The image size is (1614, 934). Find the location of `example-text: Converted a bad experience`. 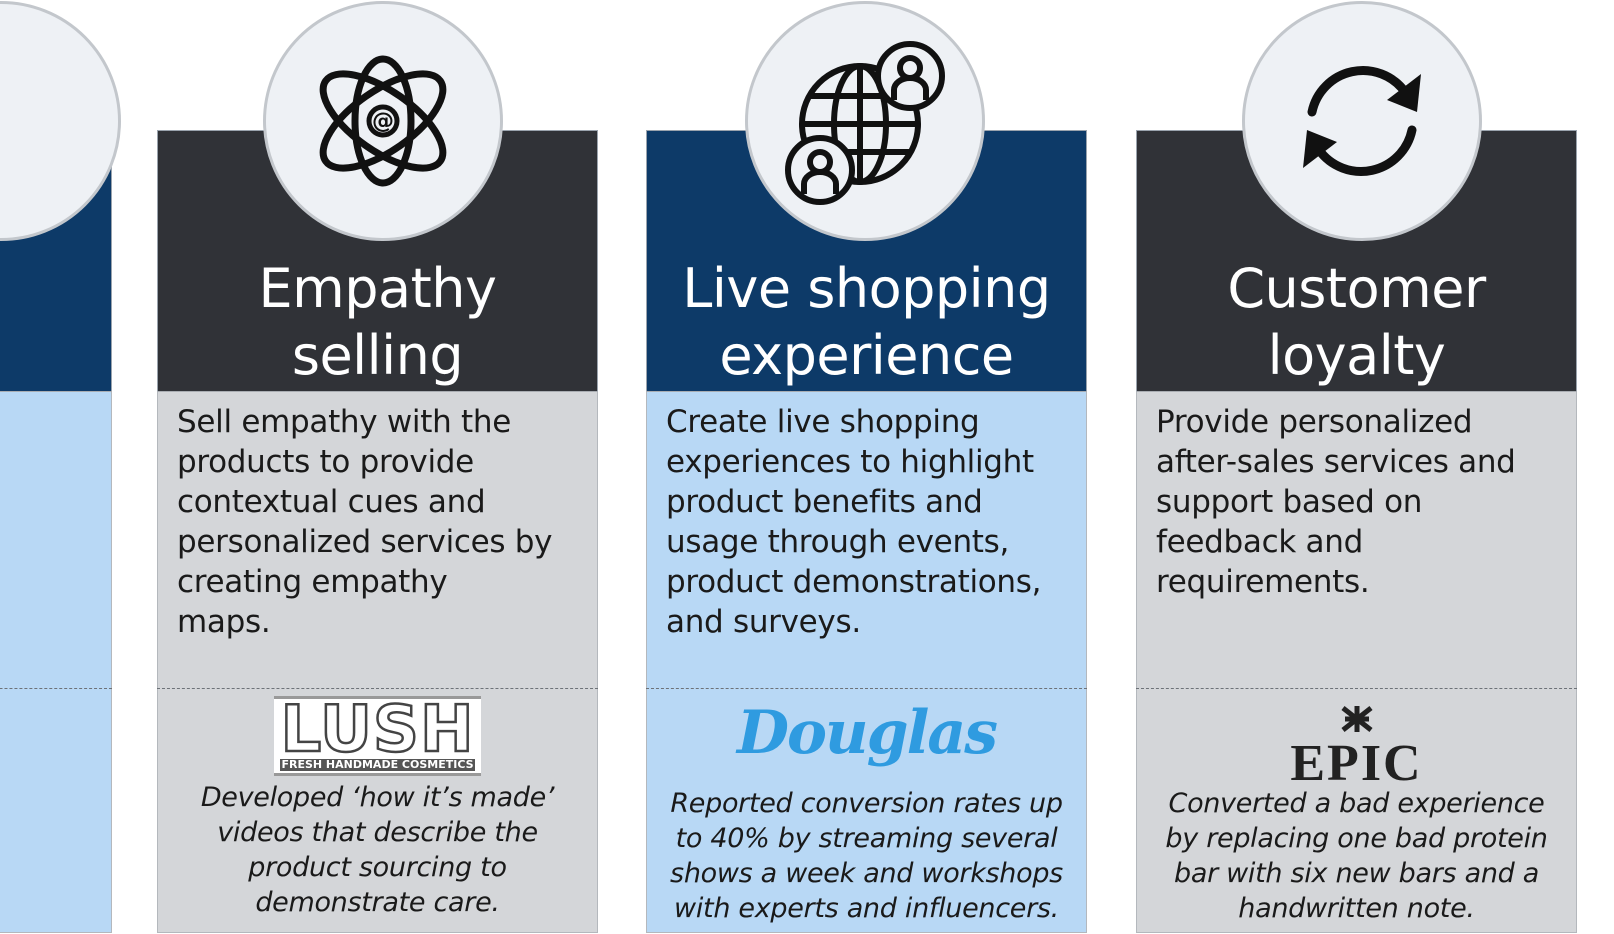

example-text: Converted a bad experience is located at coordinates (1356, 803).